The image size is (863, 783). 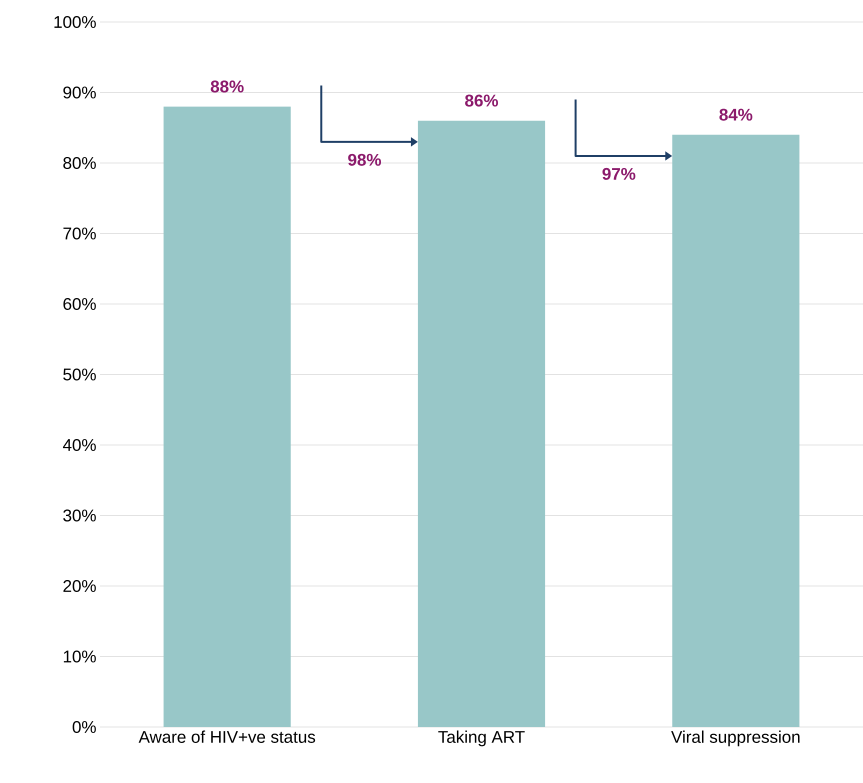 What do you see at coordinates (79, 586) in the screenshot?
I see `y-tick-label: 20%` at bounding box center [79, 586].